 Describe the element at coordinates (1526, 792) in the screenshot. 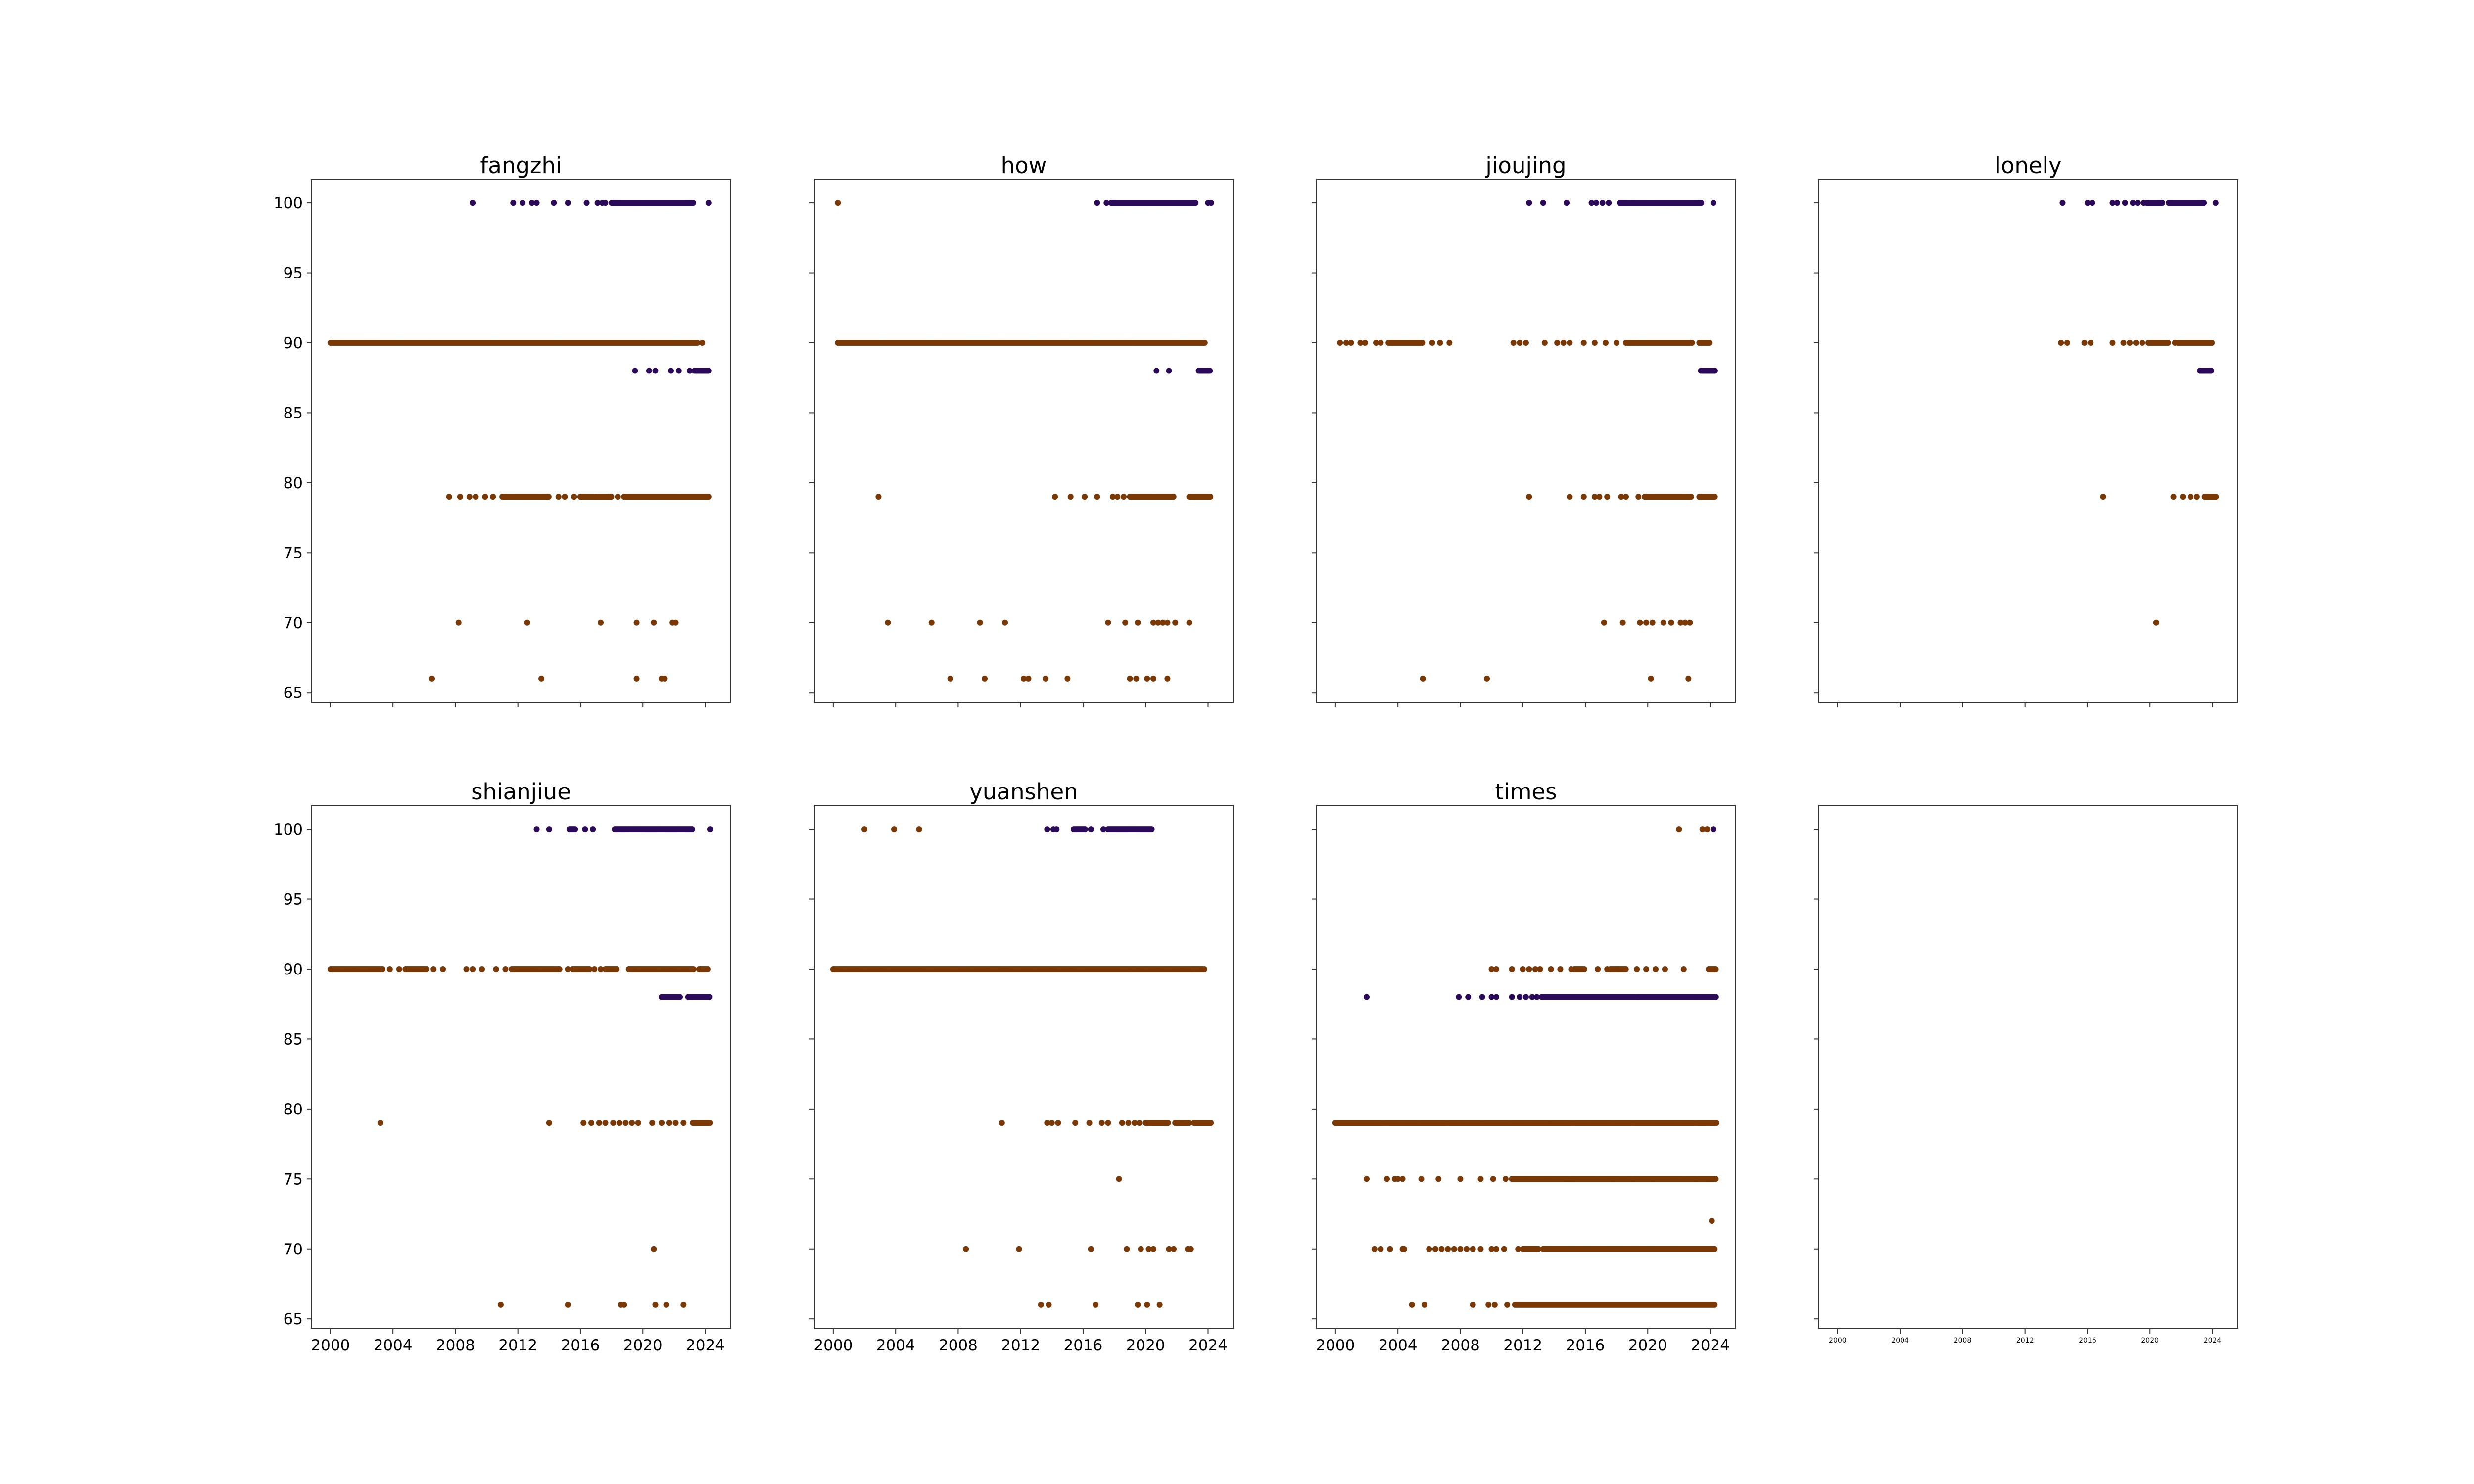

I see `panel-title: times` at that location.